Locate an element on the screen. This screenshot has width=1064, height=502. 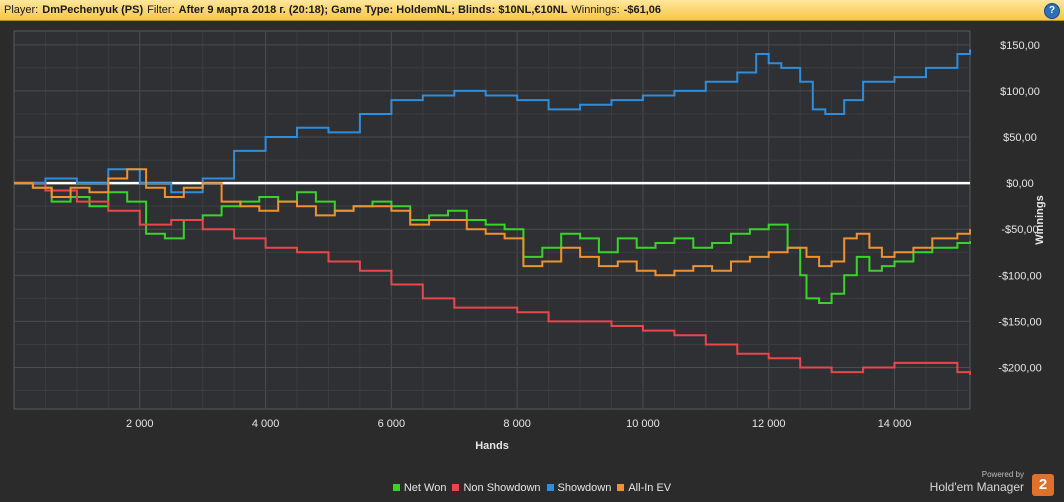
y-tick-label: -$100,00 is located at coordinates (1019, 276).